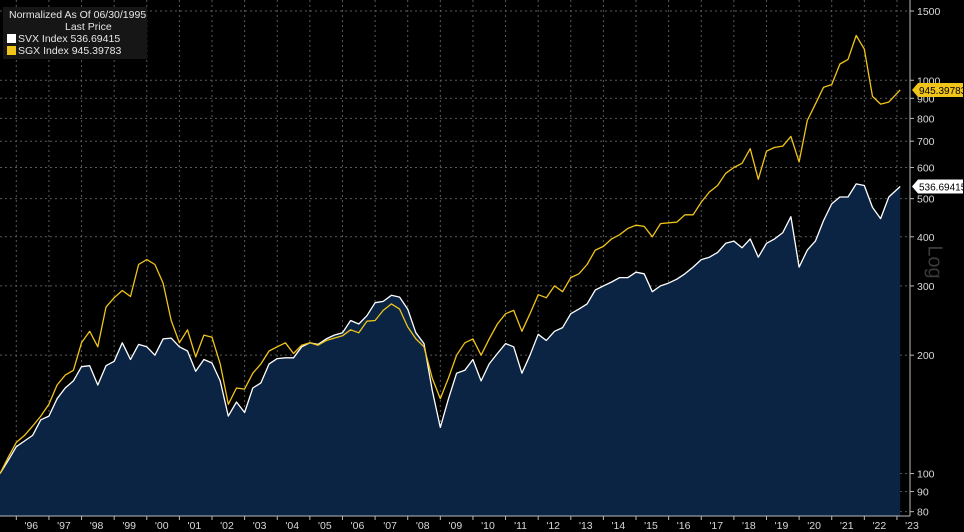  Describe the element at coordinates (520, 526) in the screenshot. I see `x-tick-label: '11` at that location.